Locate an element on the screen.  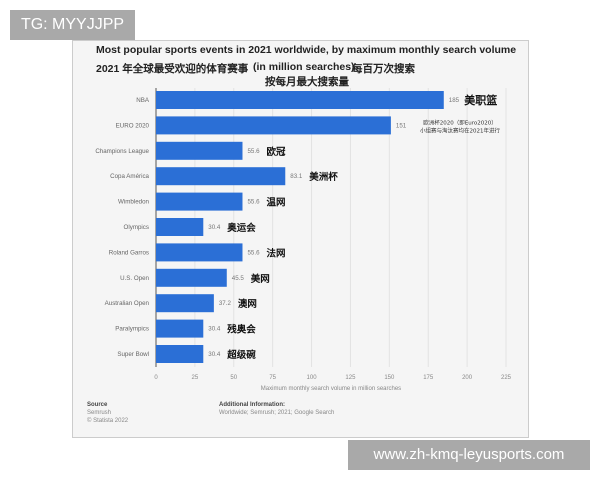
value-label: 151 is located at coordinates (401, 125).